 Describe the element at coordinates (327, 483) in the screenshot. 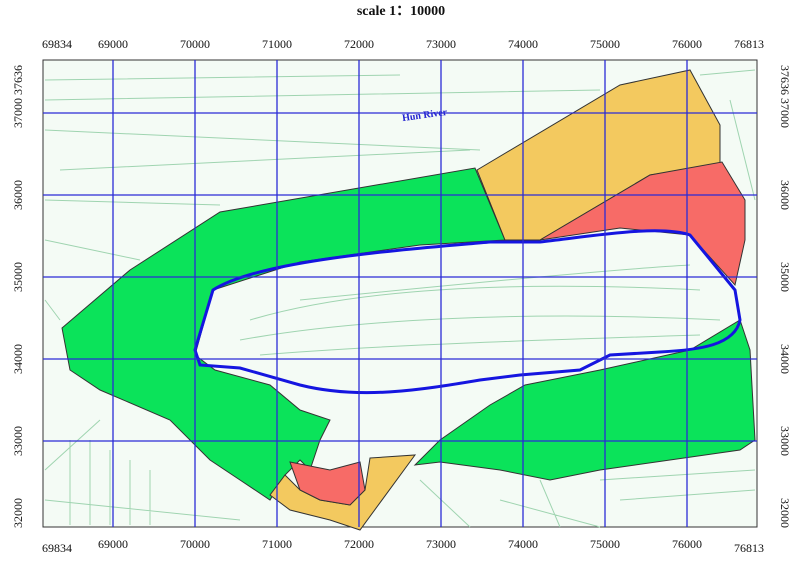

I see `red-zone` at that location.